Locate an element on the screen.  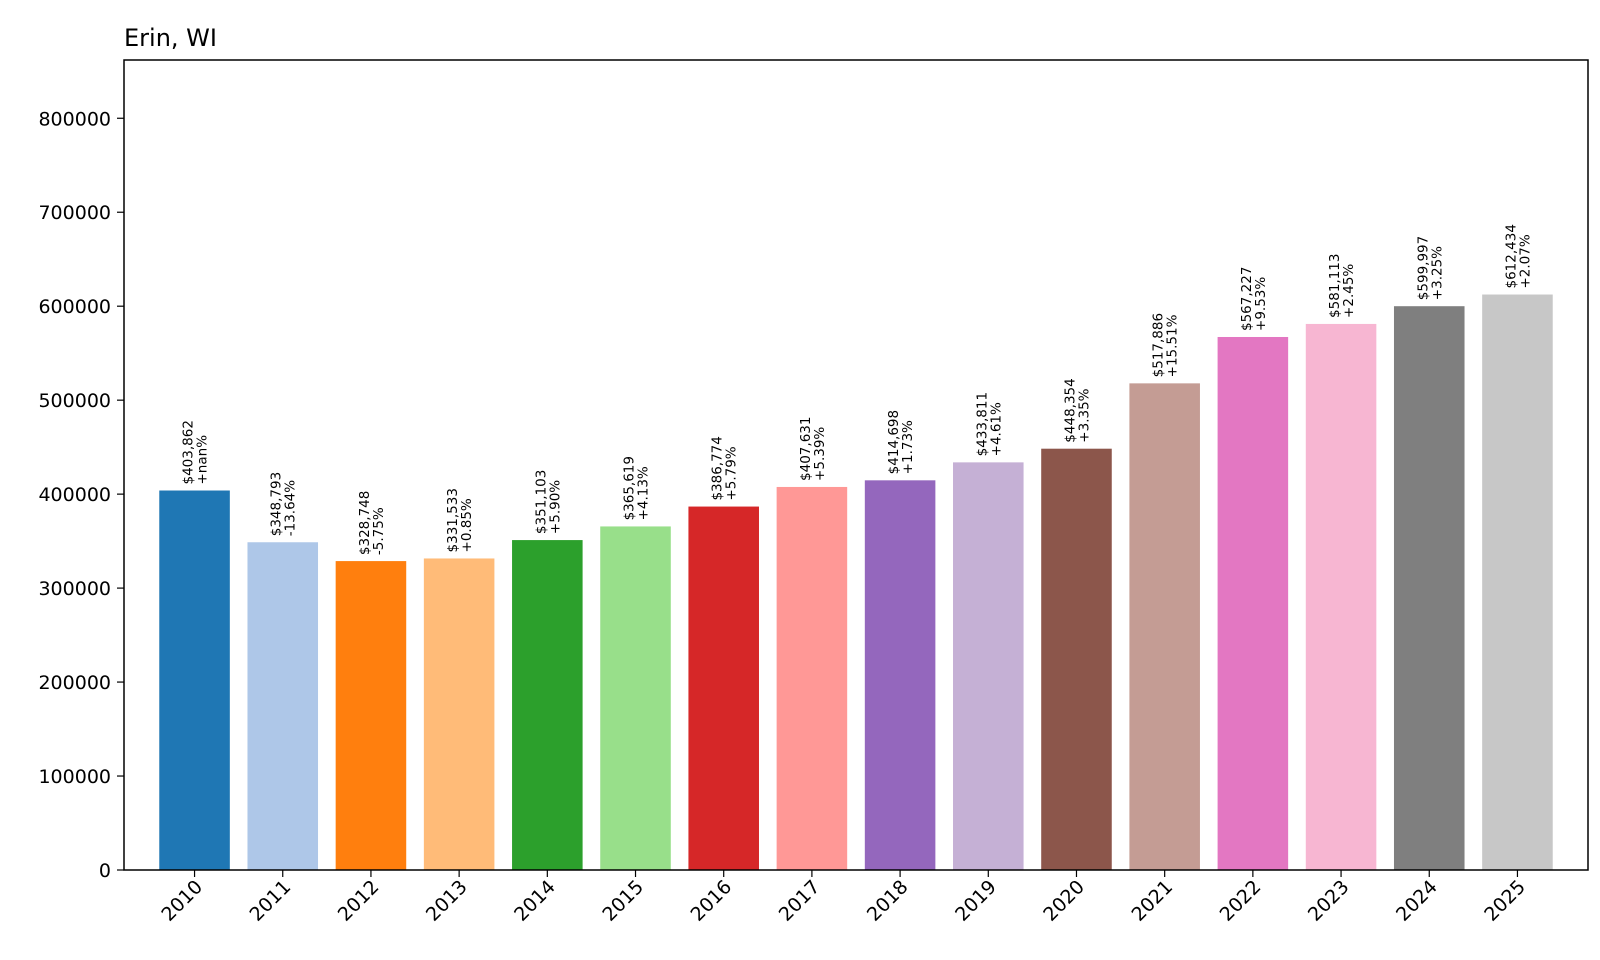
x-tick-label-2010: 2010 is located at coordinates (182, 901).